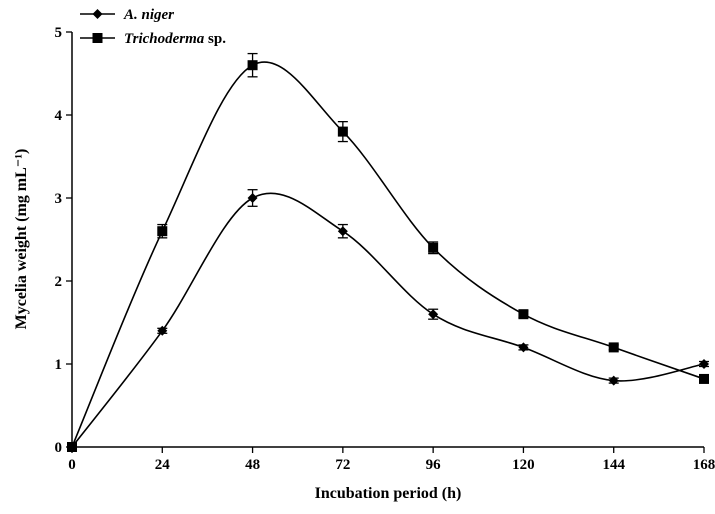 This screenshot has height=514, width=715. Describe the element at coordinates (59, 33) in the screenshot. I see `y-tick-label: 5` at that location.